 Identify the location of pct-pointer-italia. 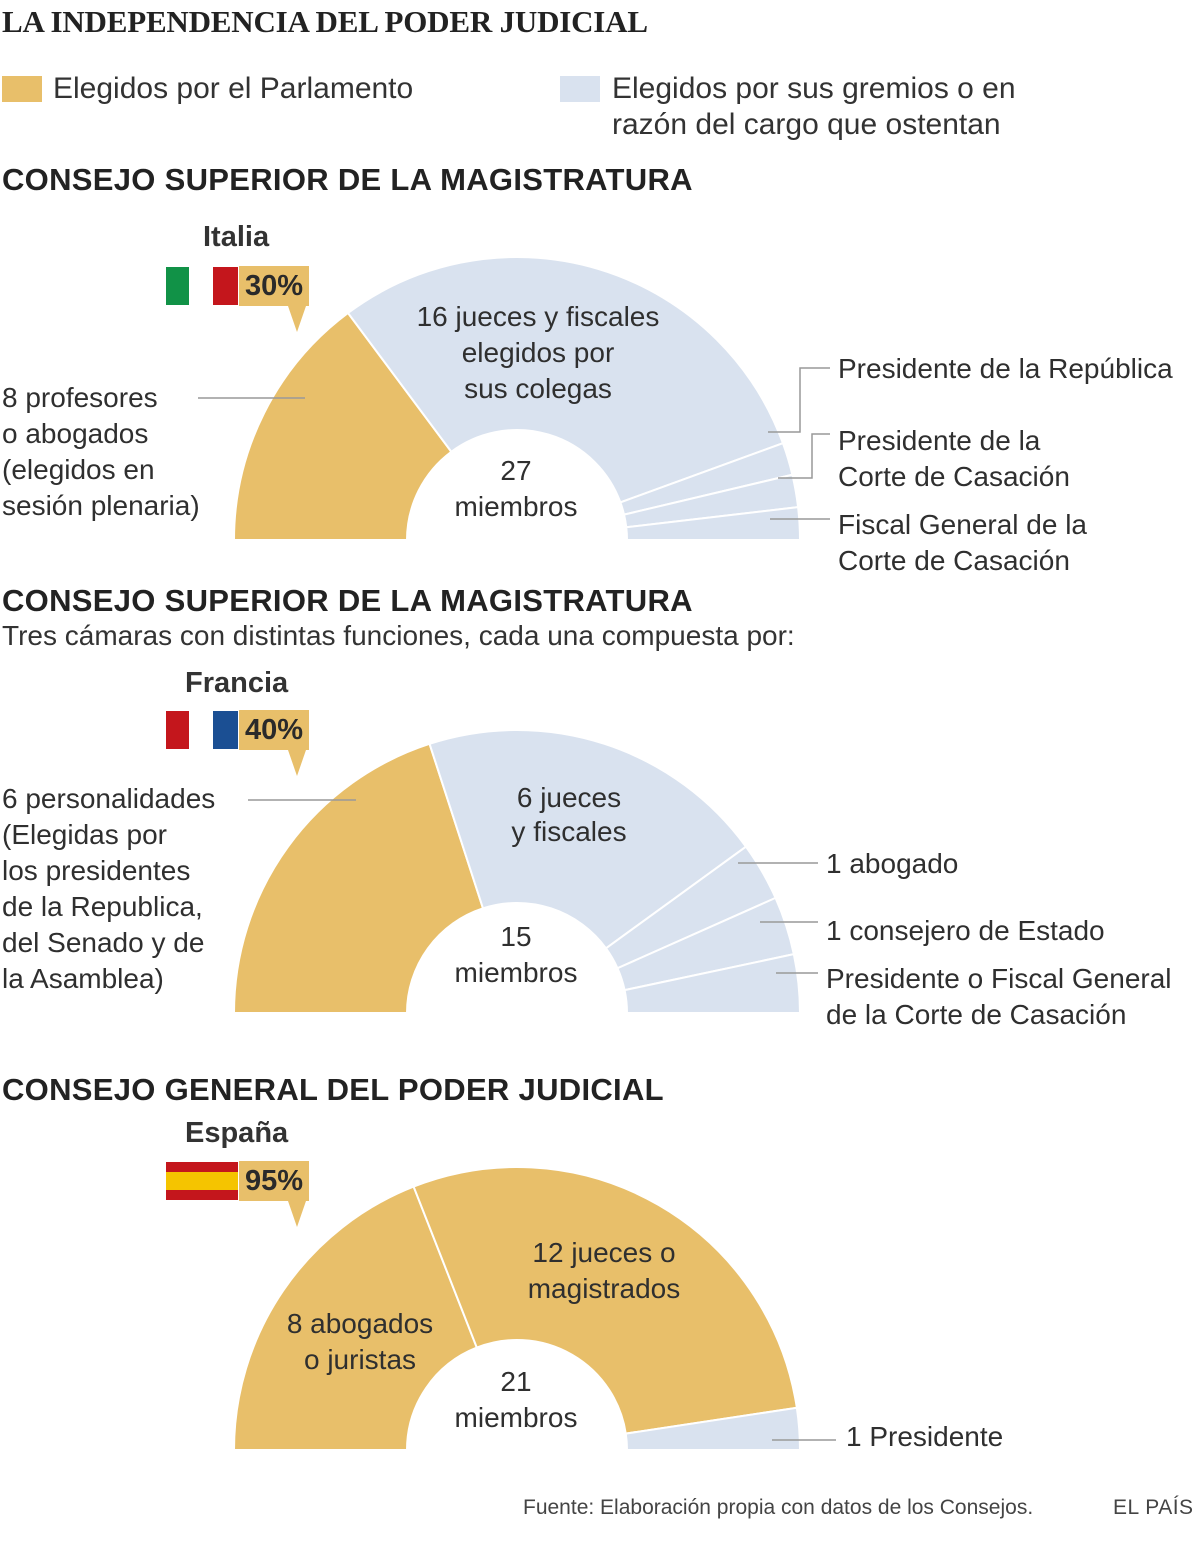
(297, 319).